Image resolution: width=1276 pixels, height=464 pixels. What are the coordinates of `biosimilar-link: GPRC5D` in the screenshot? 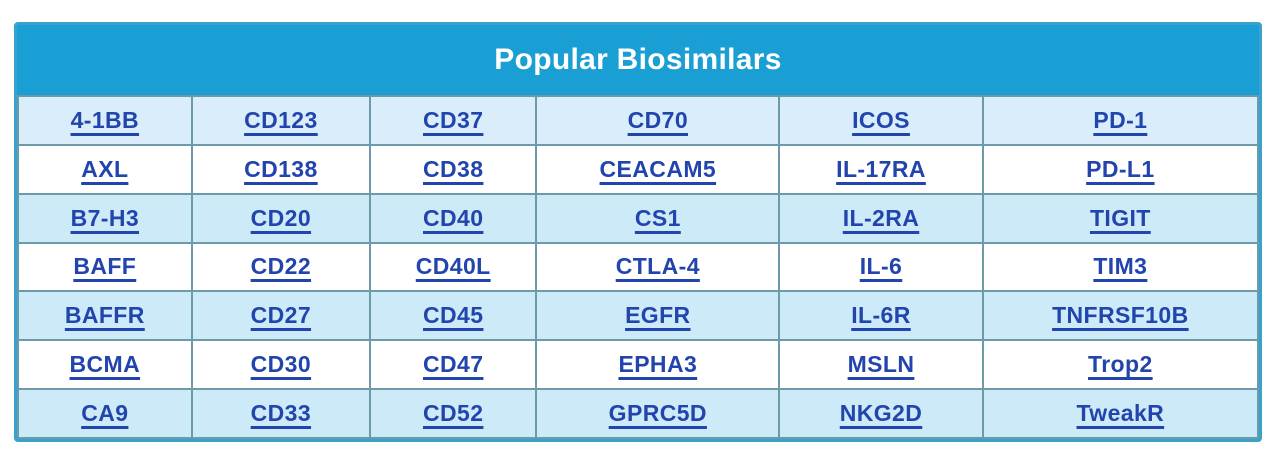 It's located at (657, 413).